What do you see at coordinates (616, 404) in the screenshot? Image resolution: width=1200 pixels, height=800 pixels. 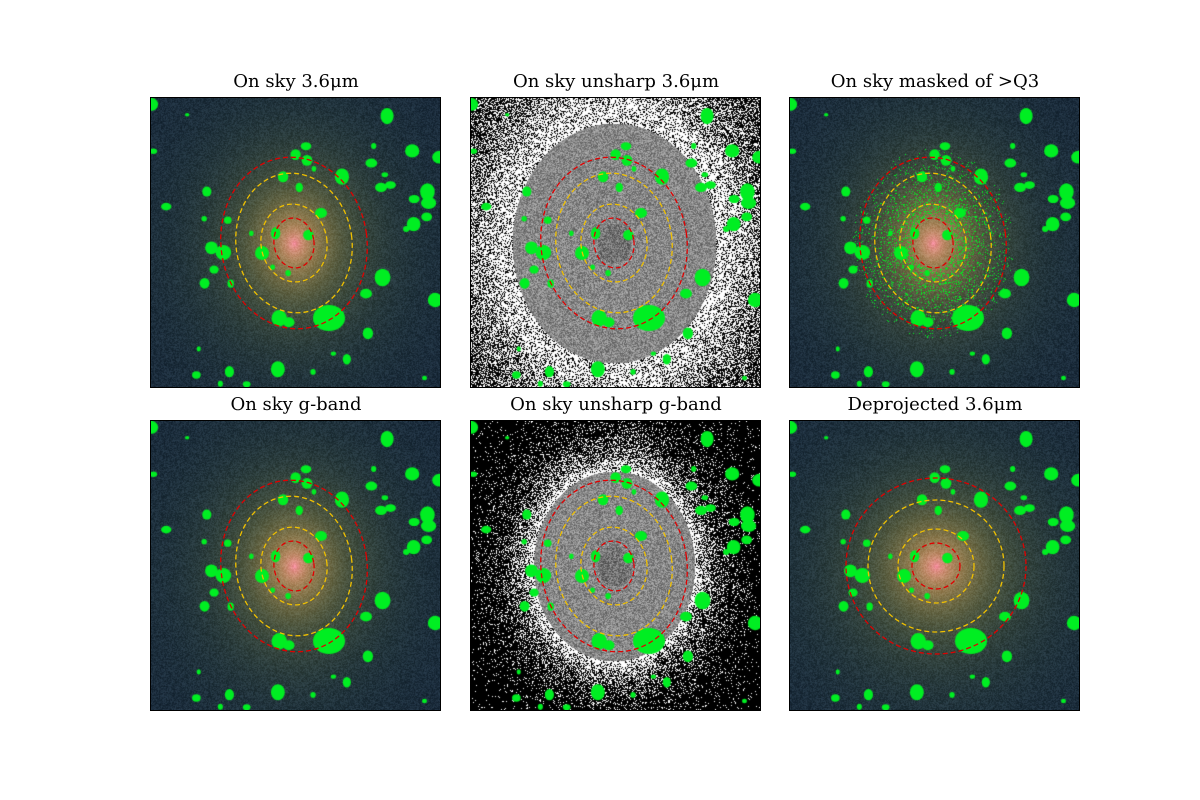 I see `panel-title: On sky unsharp g-band` at bounding box center [616, 404].